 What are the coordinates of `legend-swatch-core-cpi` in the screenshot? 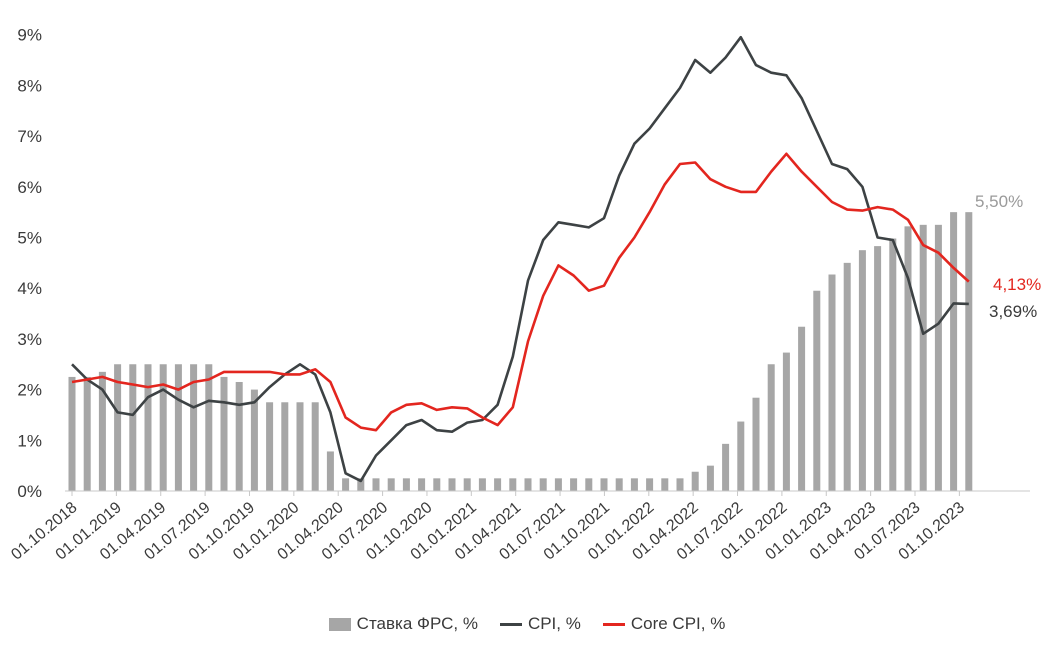 It's located at (613, 624).